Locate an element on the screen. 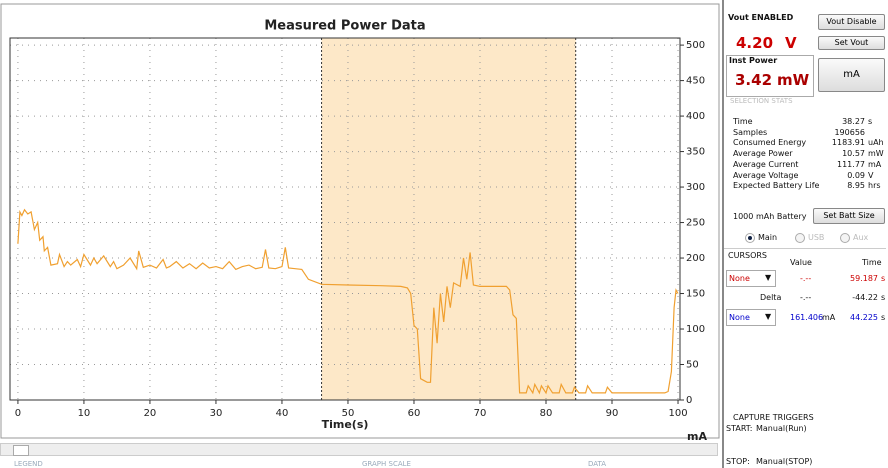  button: mA is located at coordinates (851, 75).